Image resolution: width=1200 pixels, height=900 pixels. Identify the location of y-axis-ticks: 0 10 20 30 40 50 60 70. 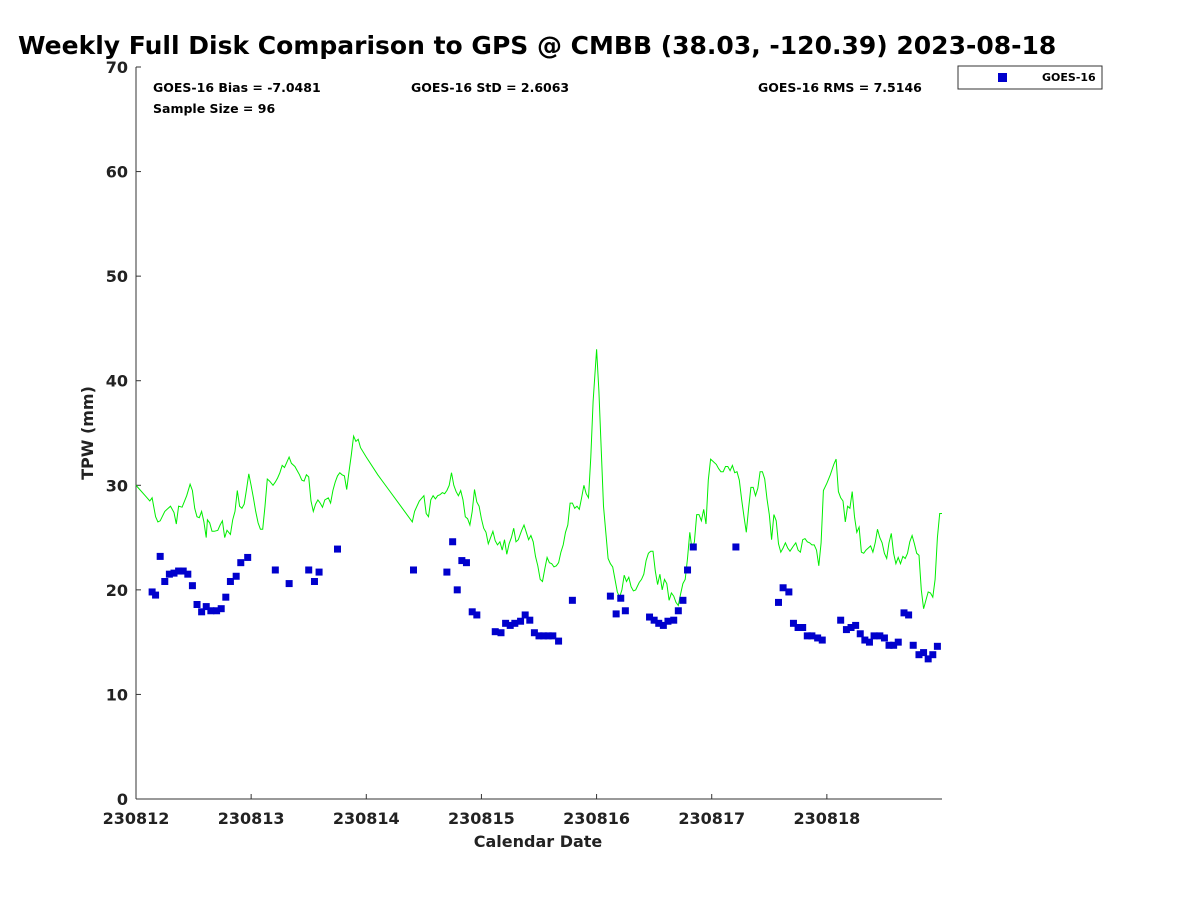
(123, 433).